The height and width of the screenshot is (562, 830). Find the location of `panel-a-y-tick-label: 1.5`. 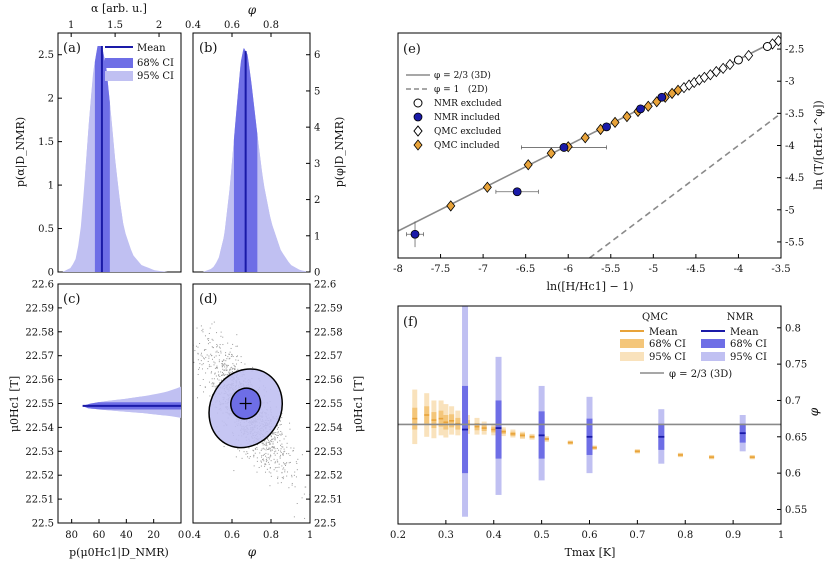

panel-a-y-tick-label: 1.5 is located at coordinates (46, 142).